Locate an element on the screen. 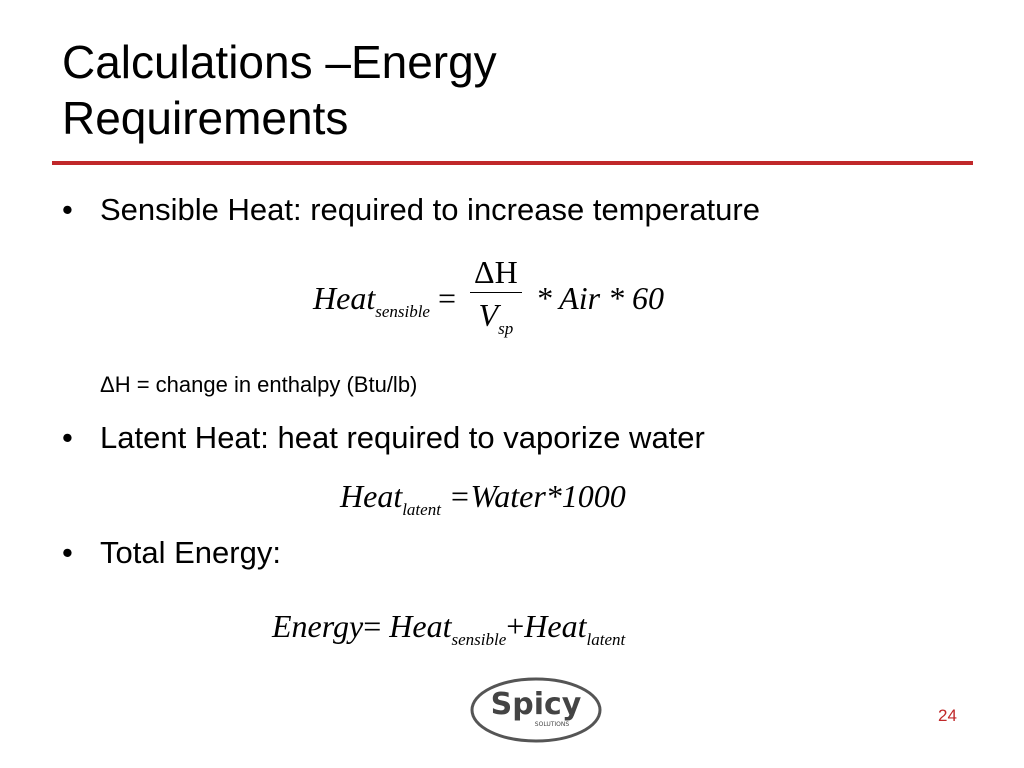  numerator: ΔH is located at coordinates (496, 272).